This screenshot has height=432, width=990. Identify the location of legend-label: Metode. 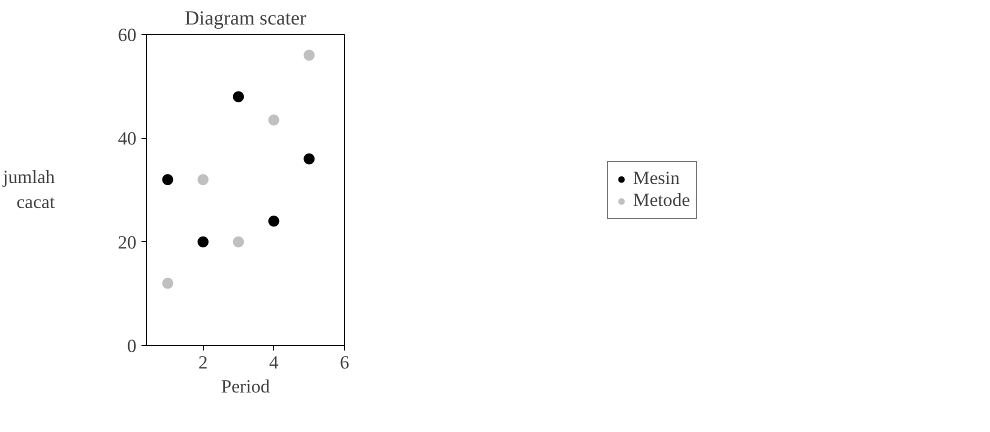
(661, 201).